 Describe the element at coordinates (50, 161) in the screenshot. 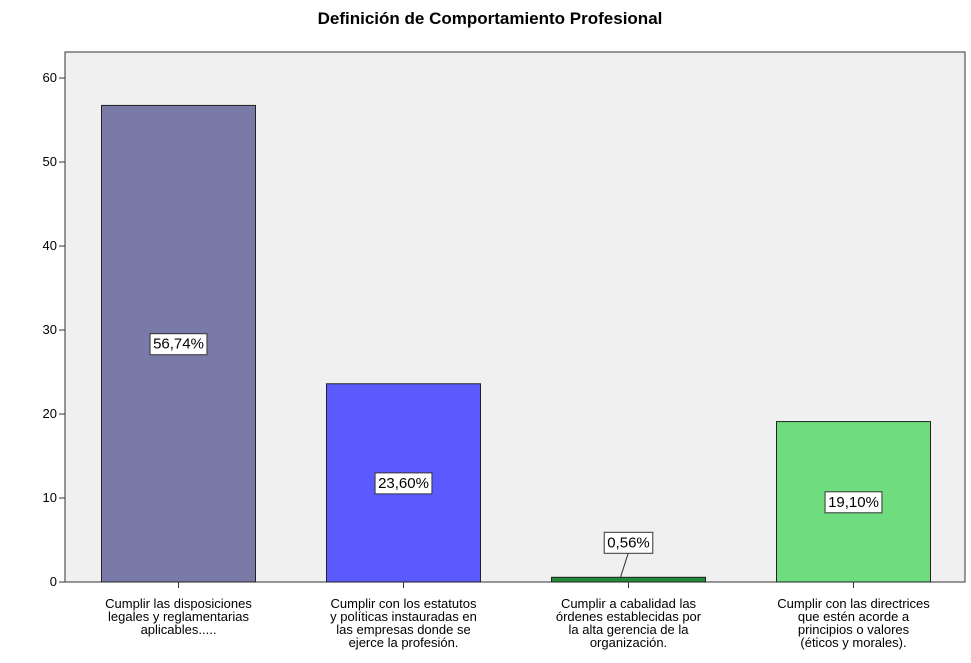

I see `y-tick-label: 50` at that location.